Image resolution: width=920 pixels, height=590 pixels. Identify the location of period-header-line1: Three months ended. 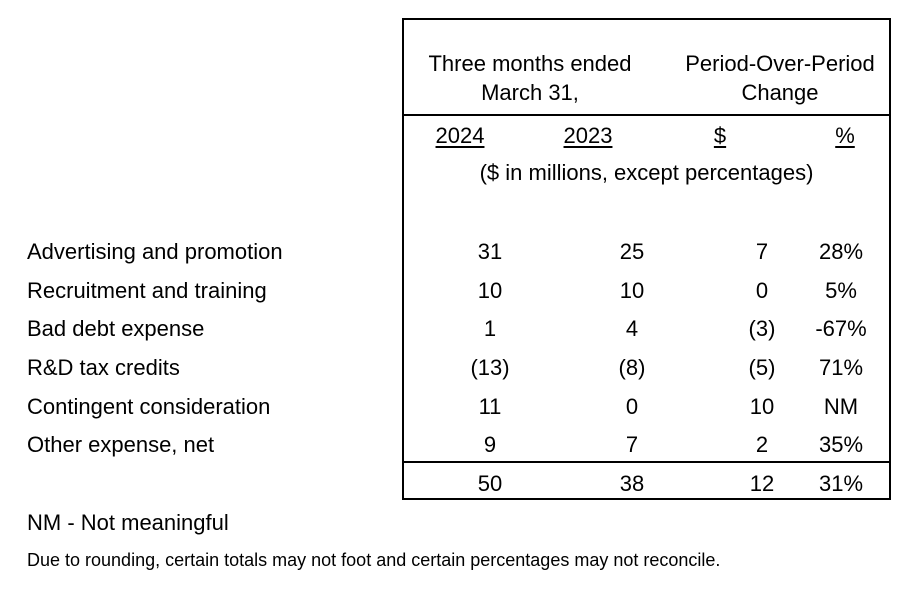
(530, 63).